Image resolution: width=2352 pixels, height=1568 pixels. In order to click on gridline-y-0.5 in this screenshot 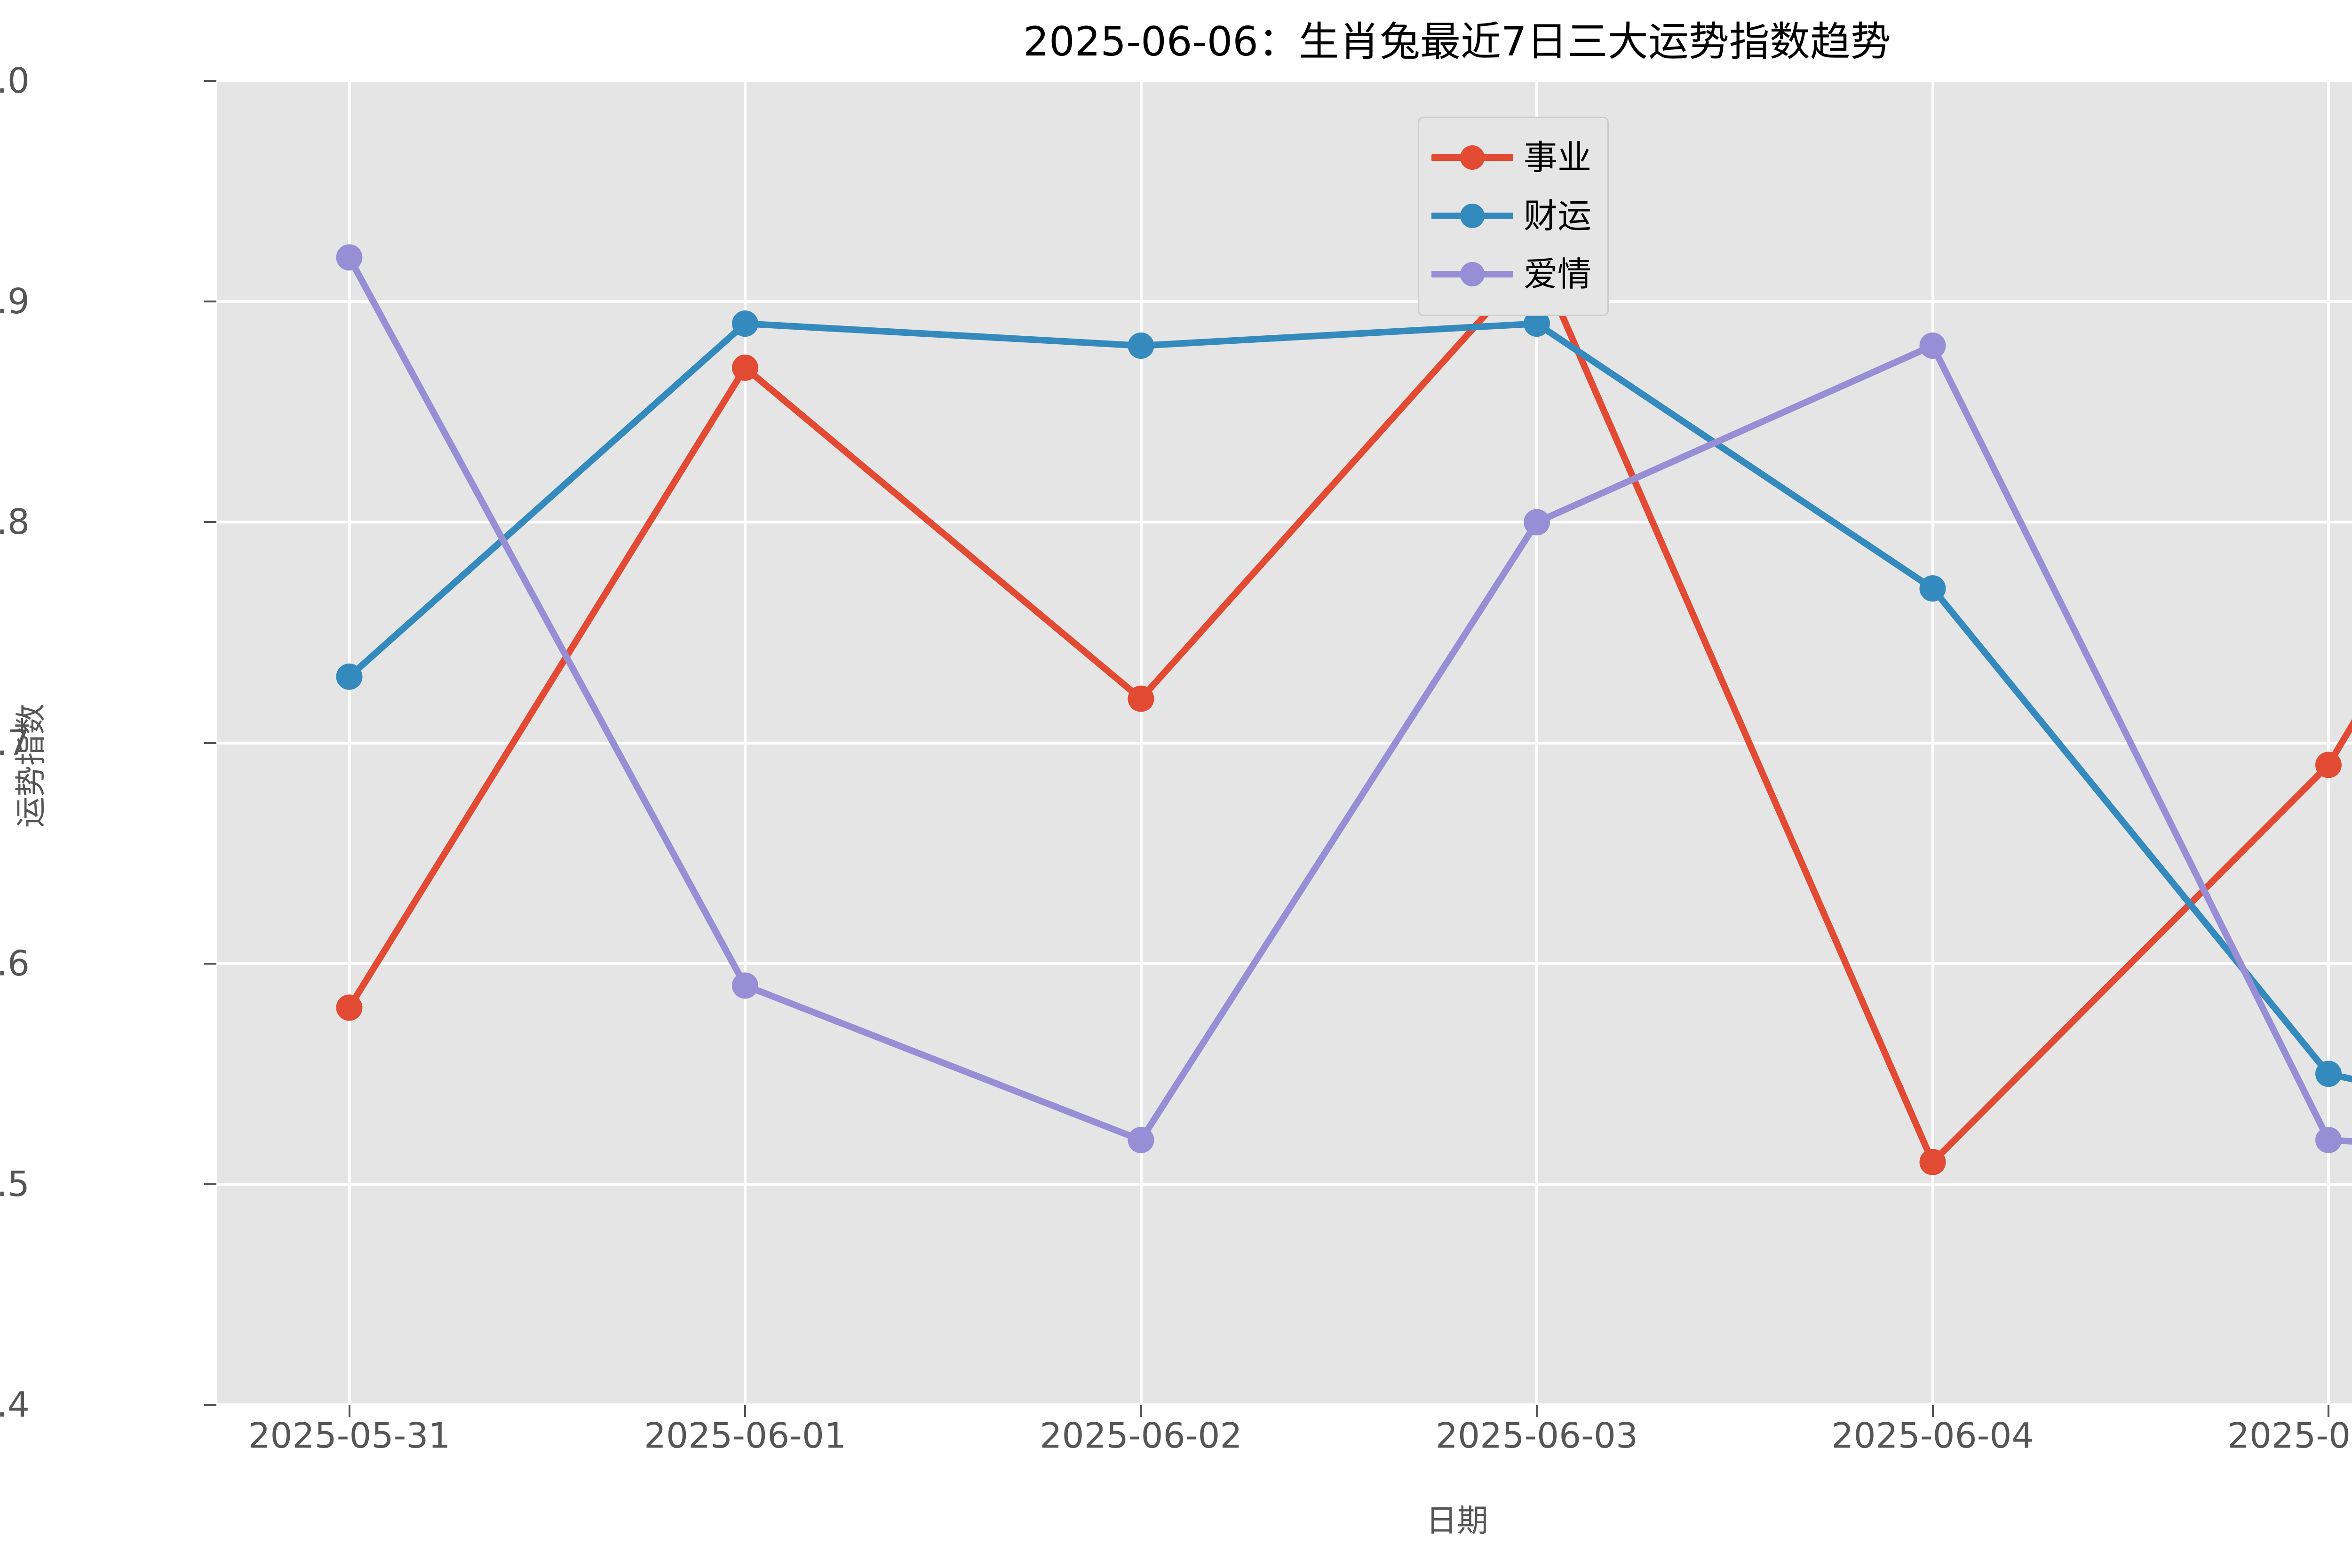, I will do `click(1284, 1184)`.